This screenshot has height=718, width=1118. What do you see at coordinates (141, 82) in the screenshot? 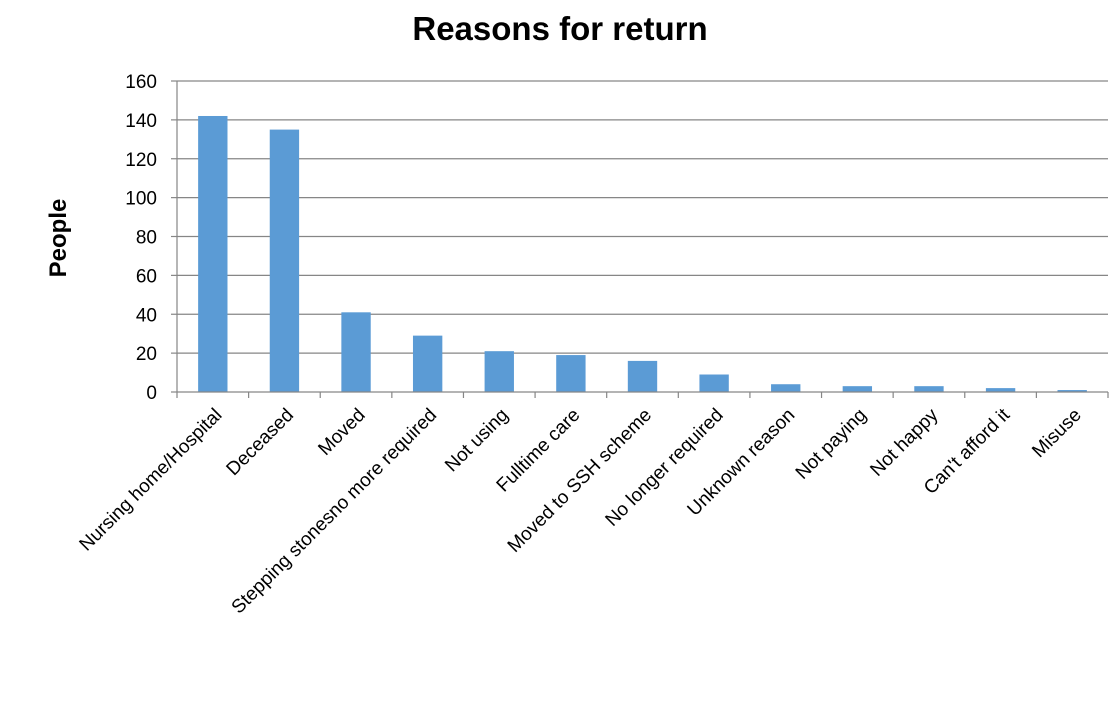
I see `y-tick-label: 160` at bounding box center [141, 82].